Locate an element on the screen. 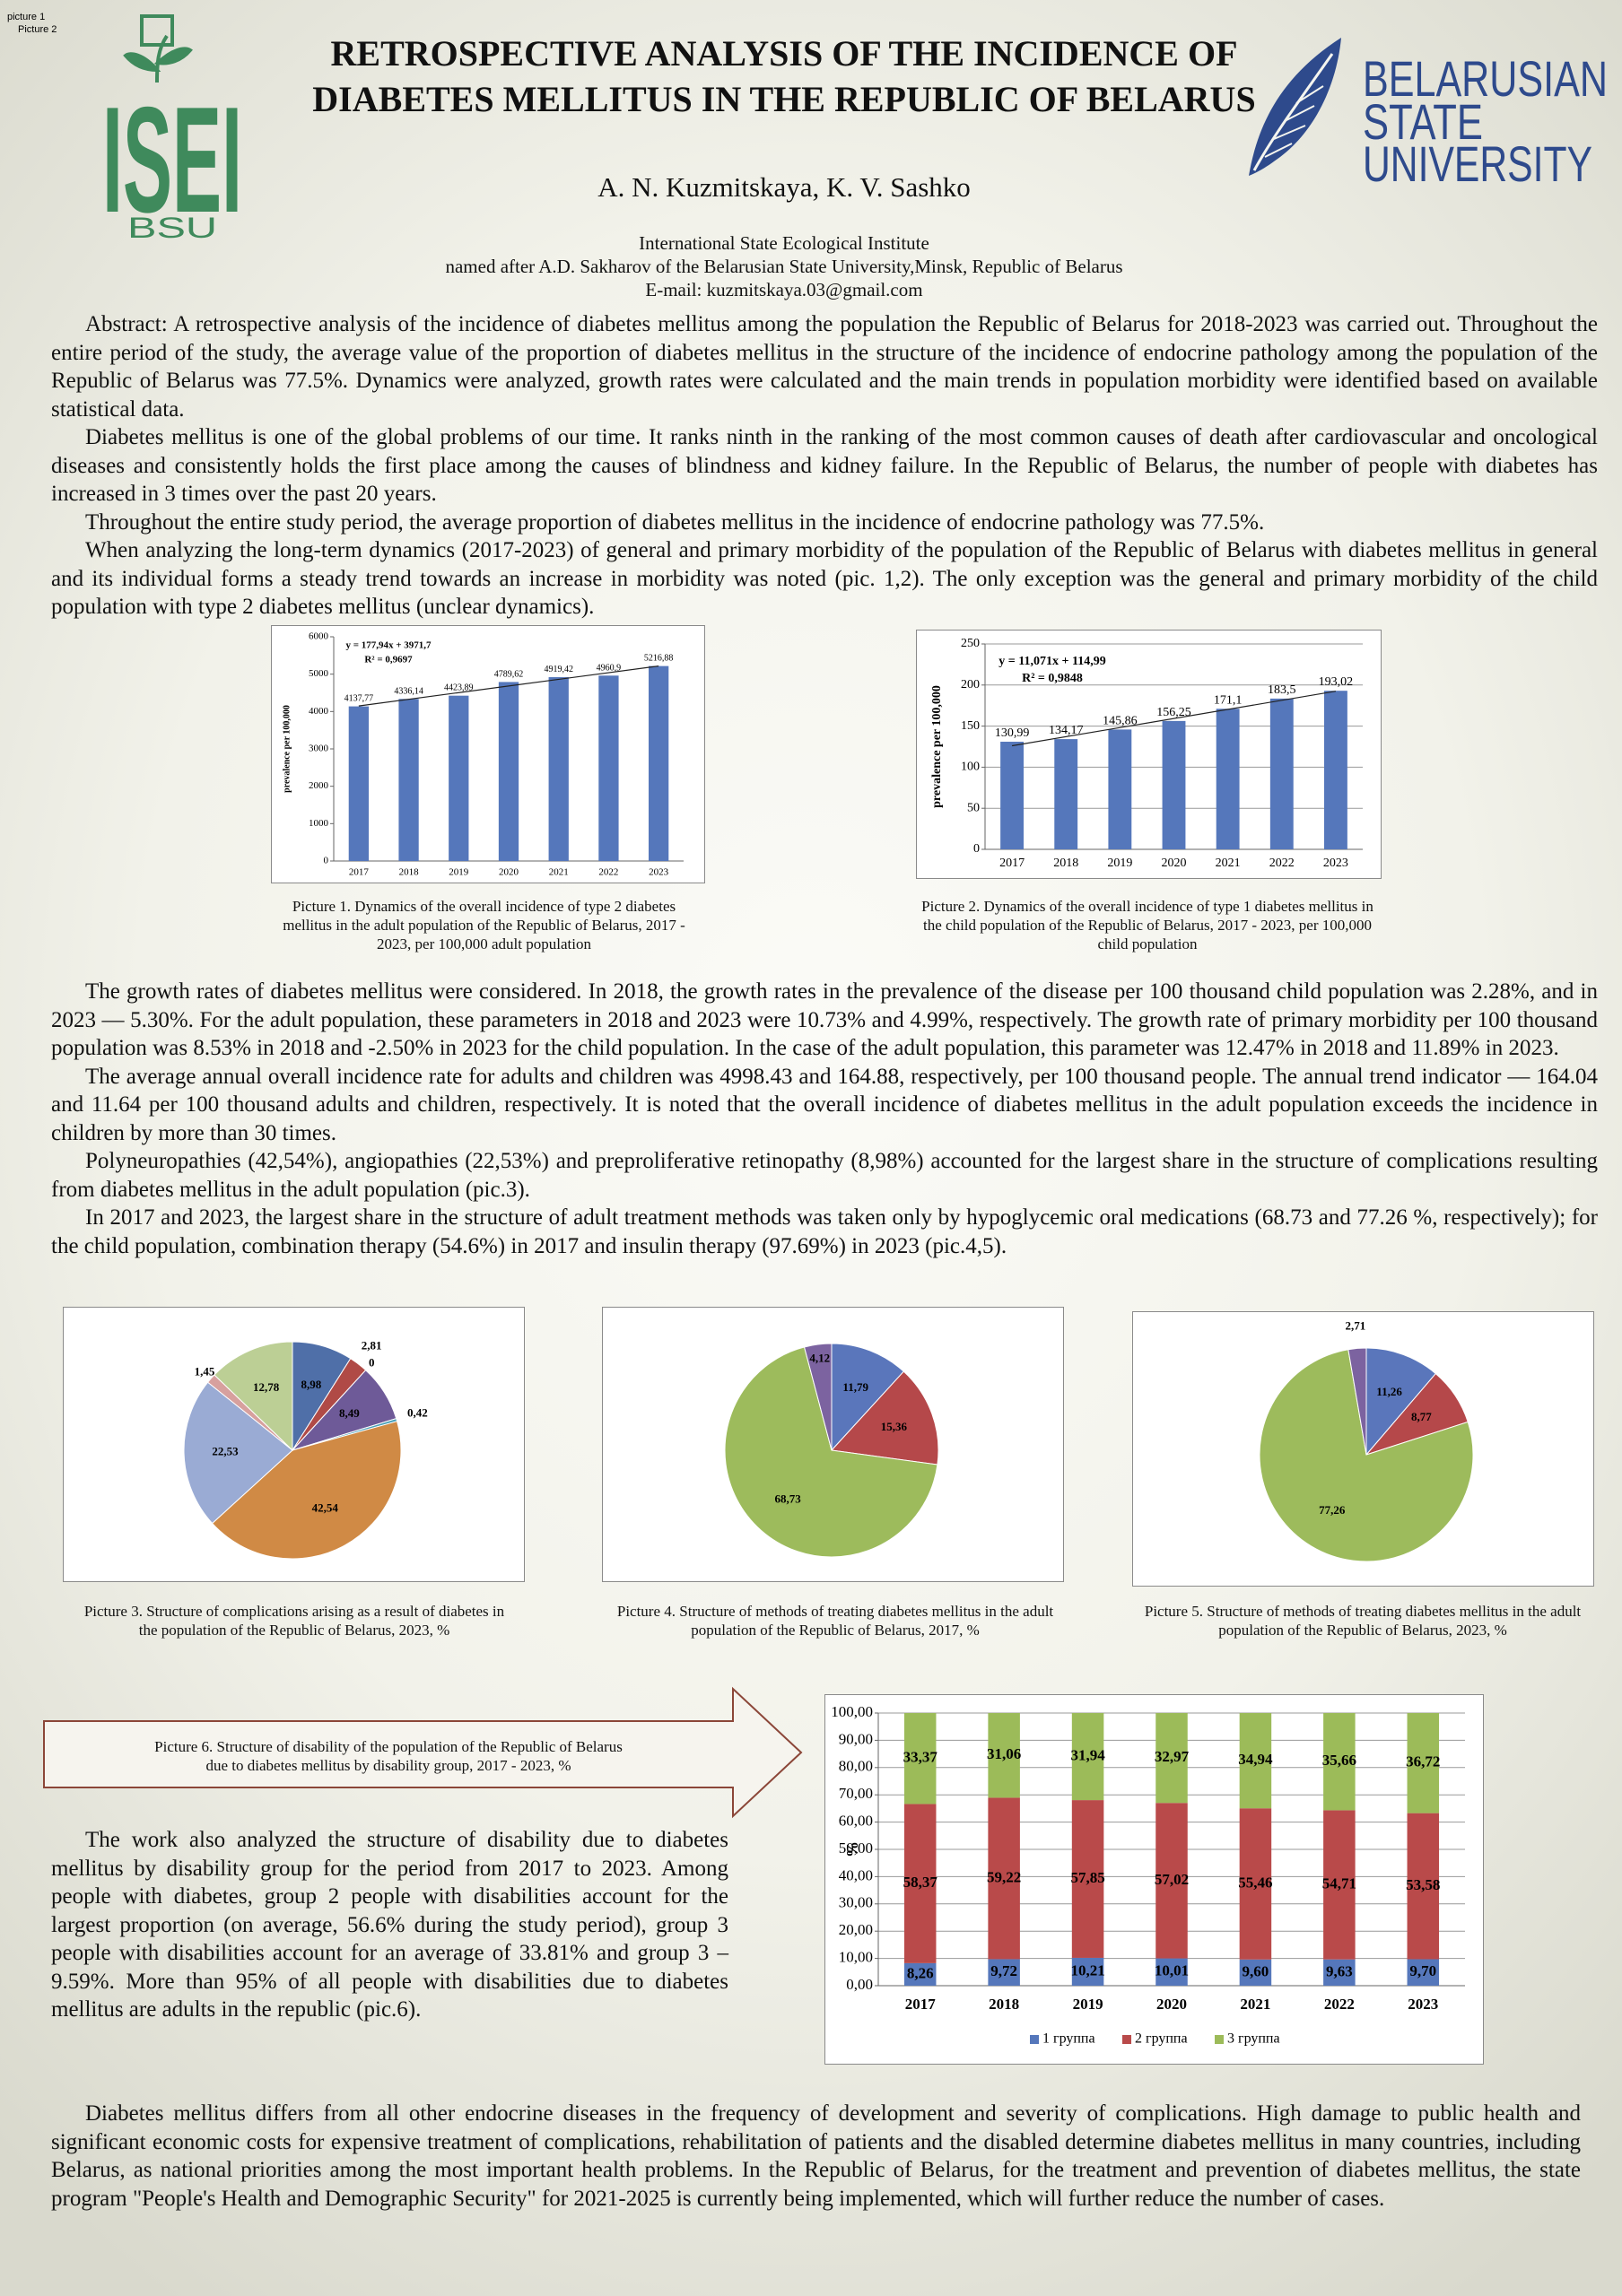 The width and height of the screenshot is (1622, 2296). right-logo is located at coordinates (1295, 107).